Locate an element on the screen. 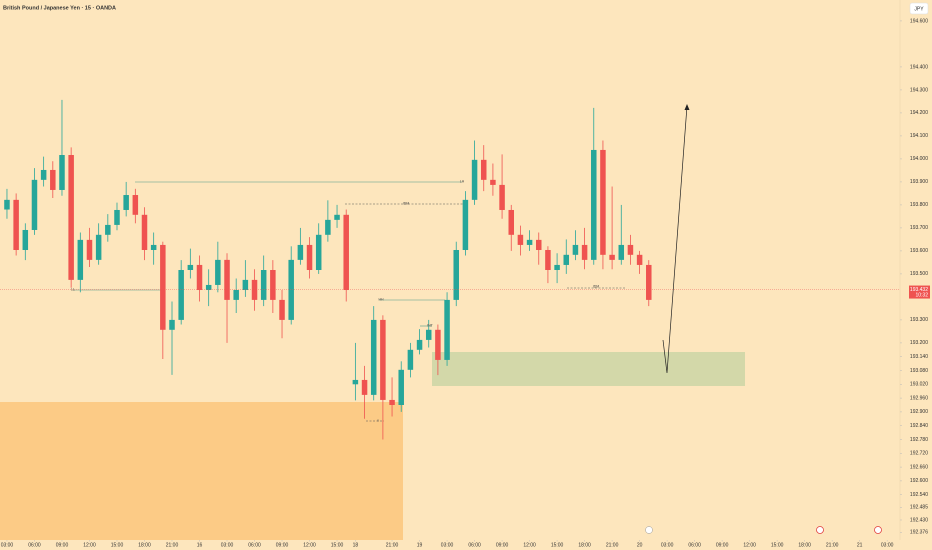 The width and height of the screenshot is (932, 550). countdown: 10:32 is located at coordinates (921, 295).